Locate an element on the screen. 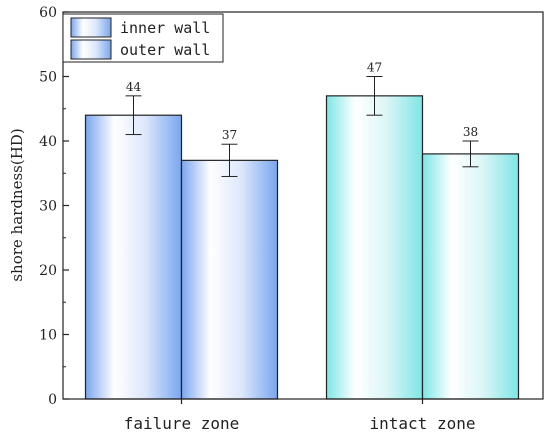 The height and width of the screenshot is (437, 550). legend-label-outer-wall: outer wall is located at coordinates (165, 50).